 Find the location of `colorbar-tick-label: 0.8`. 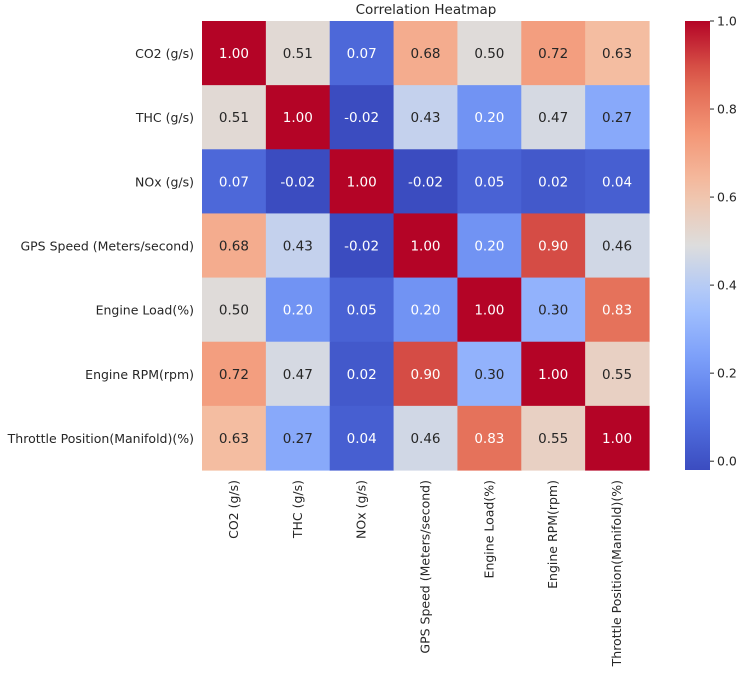

colorbar-tick-label: 0.8 is located at coordinates (727, 109).